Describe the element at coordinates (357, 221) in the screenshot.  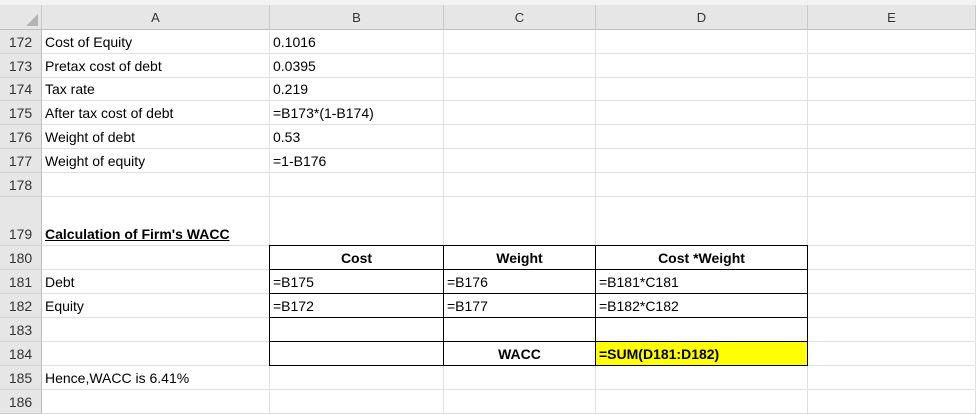
I see `cell-B179` at that location.